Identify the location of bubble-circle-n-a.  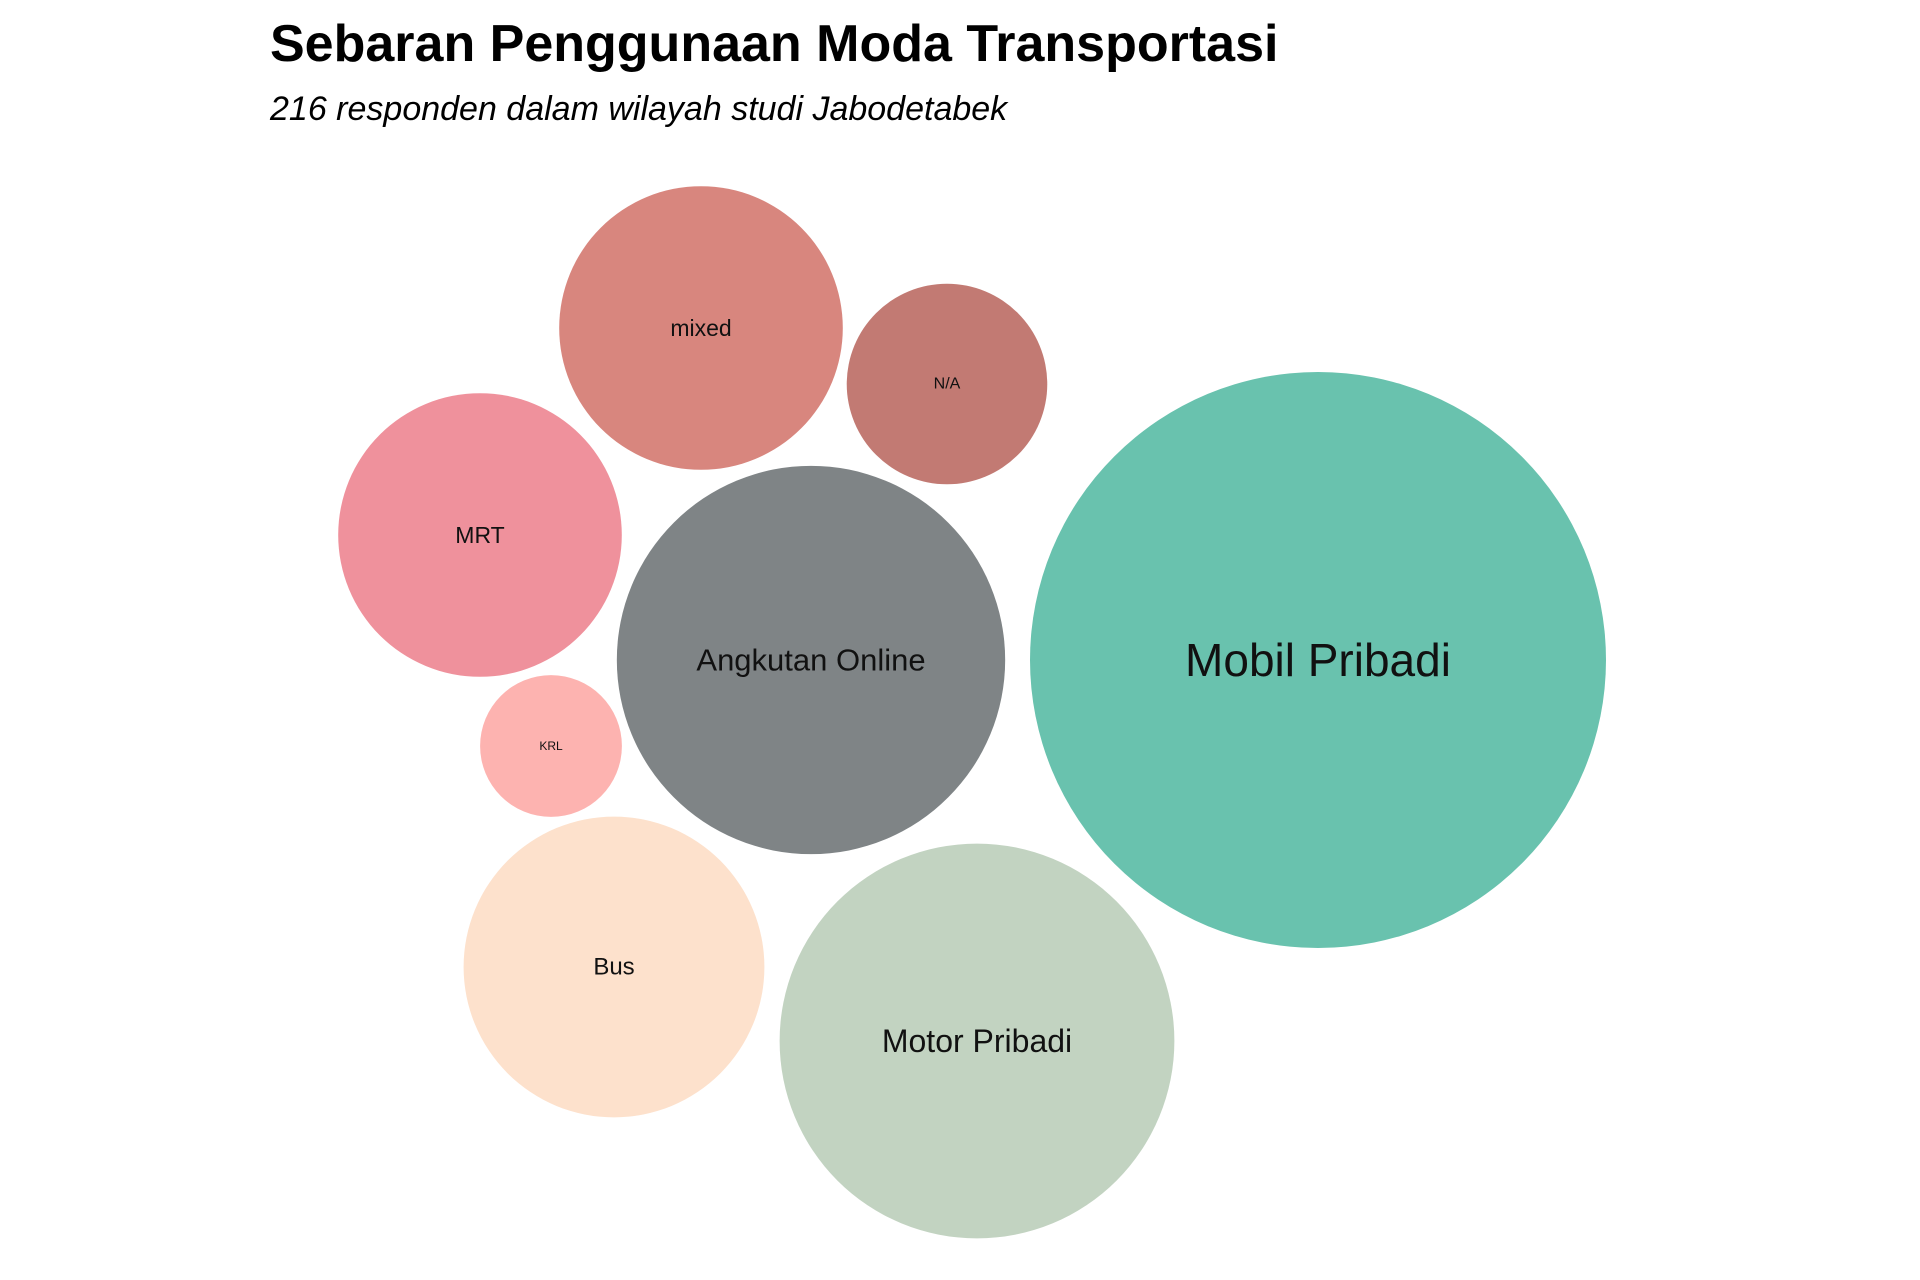
(947, 384).